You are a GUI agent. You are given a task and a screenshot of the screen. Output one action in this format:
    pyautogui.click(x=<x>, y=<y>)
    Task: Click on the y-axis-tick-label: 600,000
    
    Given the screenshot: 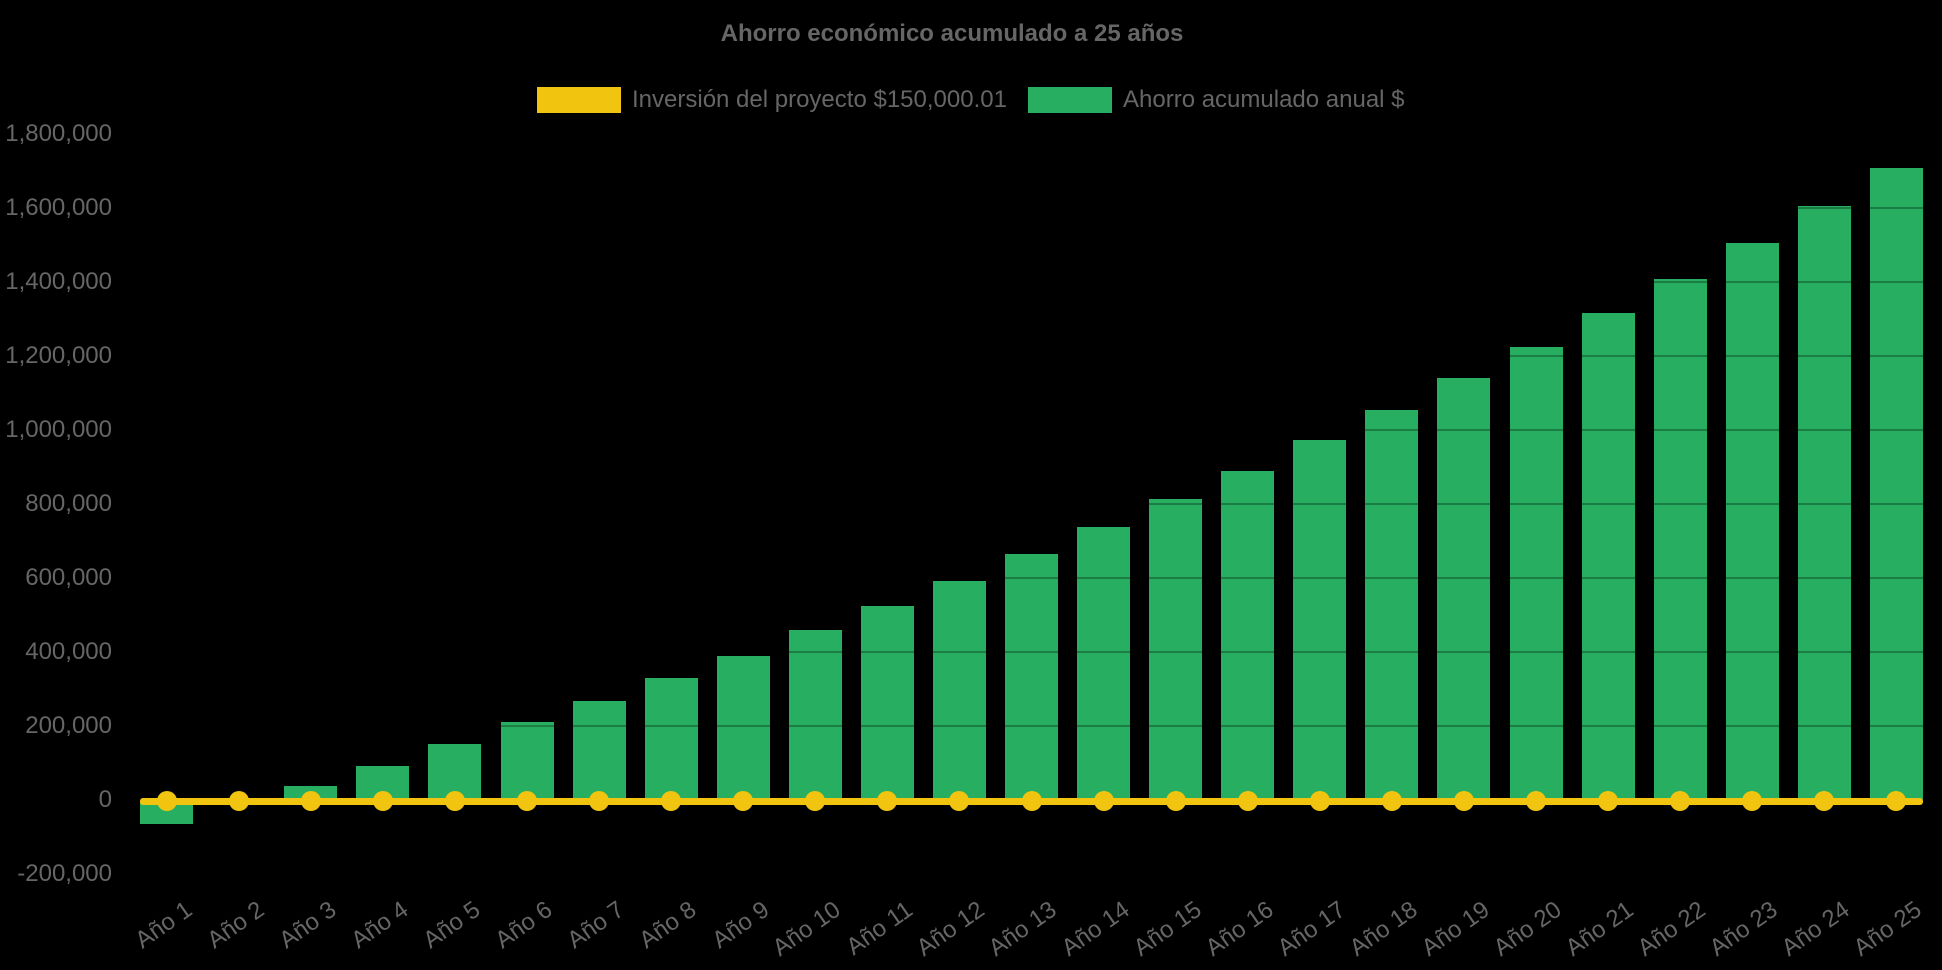 What is the action you would take?
    pyautogui.click(x=68, y=577)
    